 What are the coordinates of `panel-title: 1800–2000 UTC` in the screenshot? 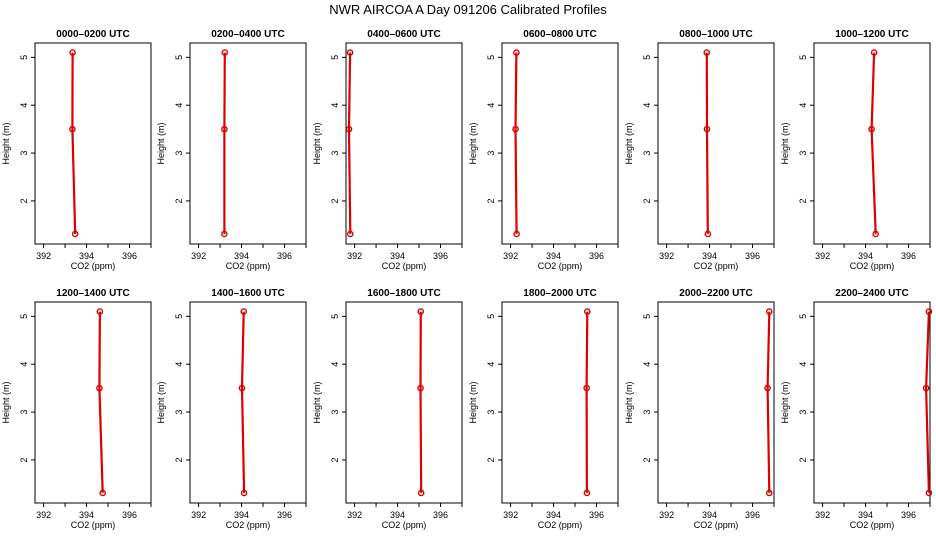 It's located at (559, 293).